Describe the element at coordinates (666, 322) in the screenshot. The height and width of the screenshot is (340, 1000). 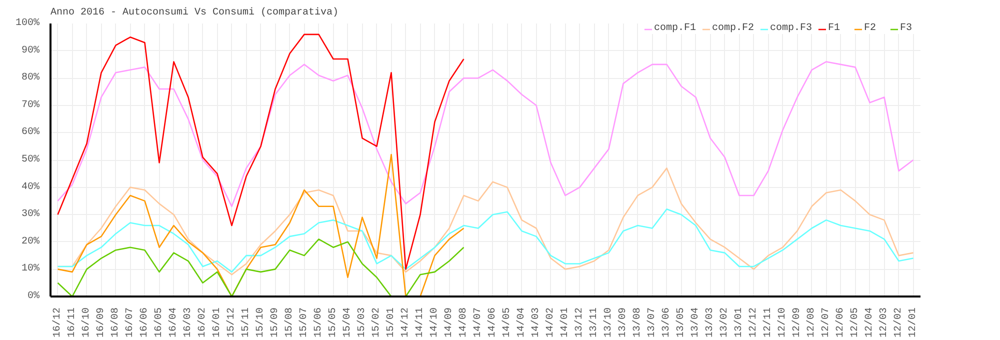
I see `x-tick-label: 13/06` at that location.